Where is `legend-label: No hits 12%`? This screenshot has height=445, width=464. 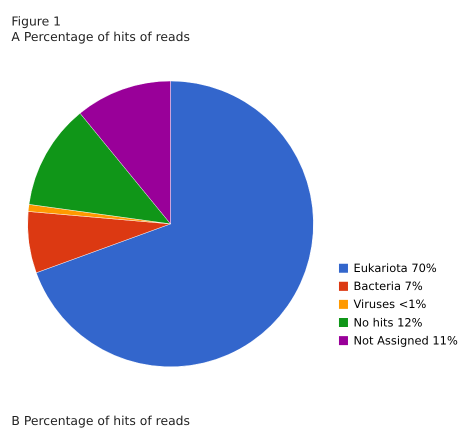 legend-label: No hits 12% is located at coordinates (388, 322).